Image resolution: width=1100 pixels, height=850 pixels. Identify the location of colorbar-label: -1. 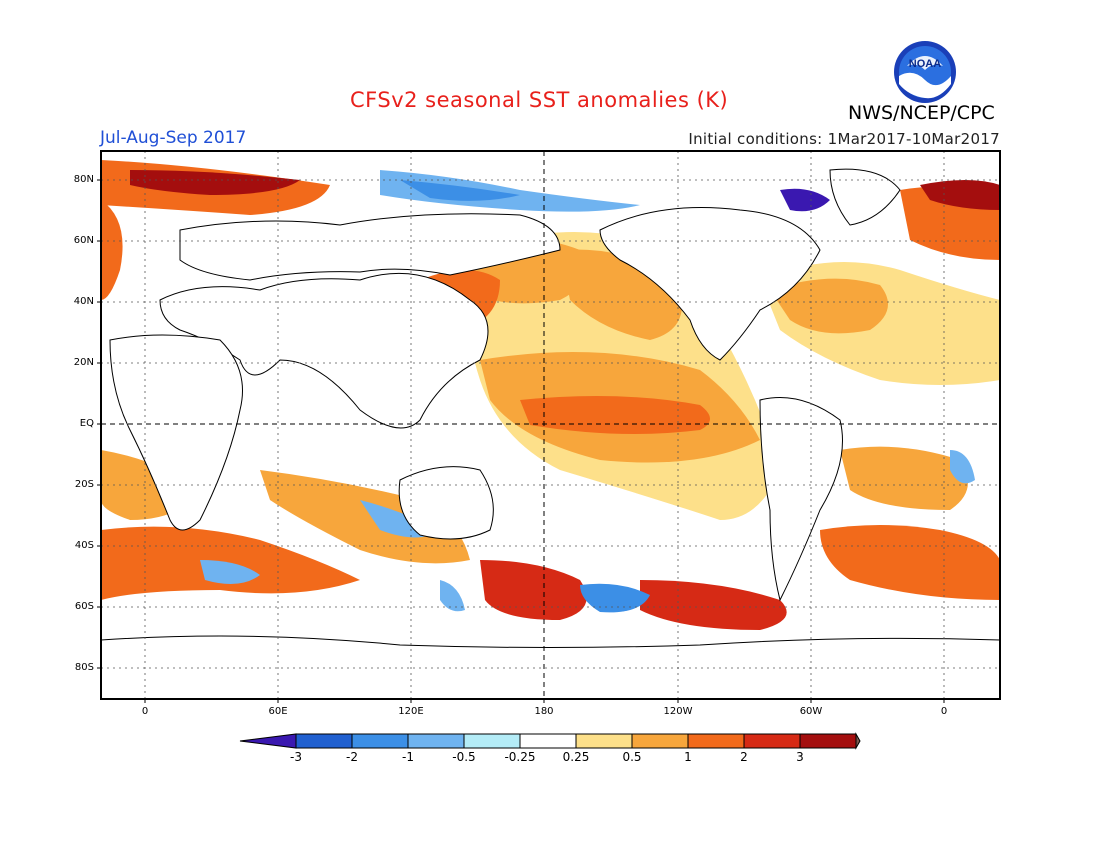
(408, 757).